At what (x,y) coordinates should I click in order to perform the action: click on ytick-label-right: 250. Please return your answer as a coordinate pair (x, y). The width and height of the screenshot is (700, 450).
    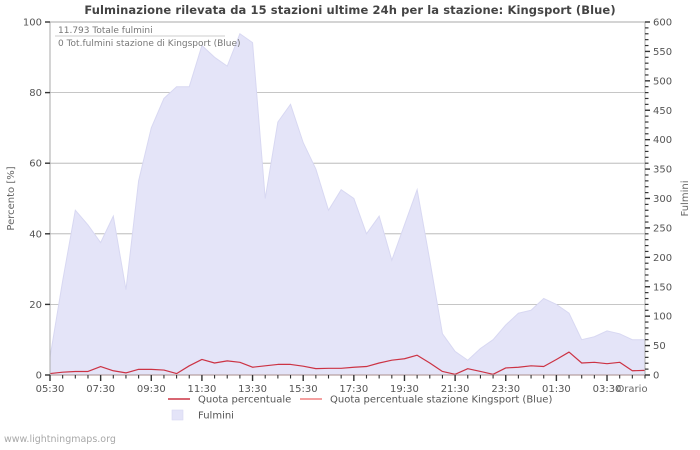
    Looking at the image, I should click on (662, 228).